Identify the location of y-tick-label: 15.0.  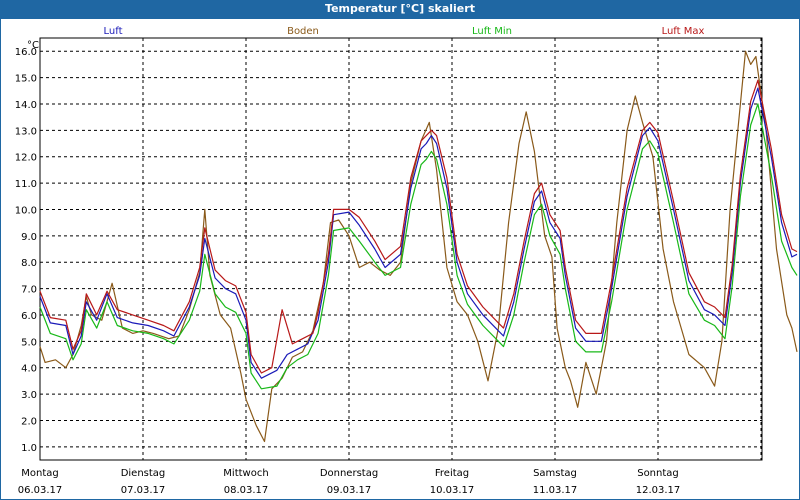
(26, 79).